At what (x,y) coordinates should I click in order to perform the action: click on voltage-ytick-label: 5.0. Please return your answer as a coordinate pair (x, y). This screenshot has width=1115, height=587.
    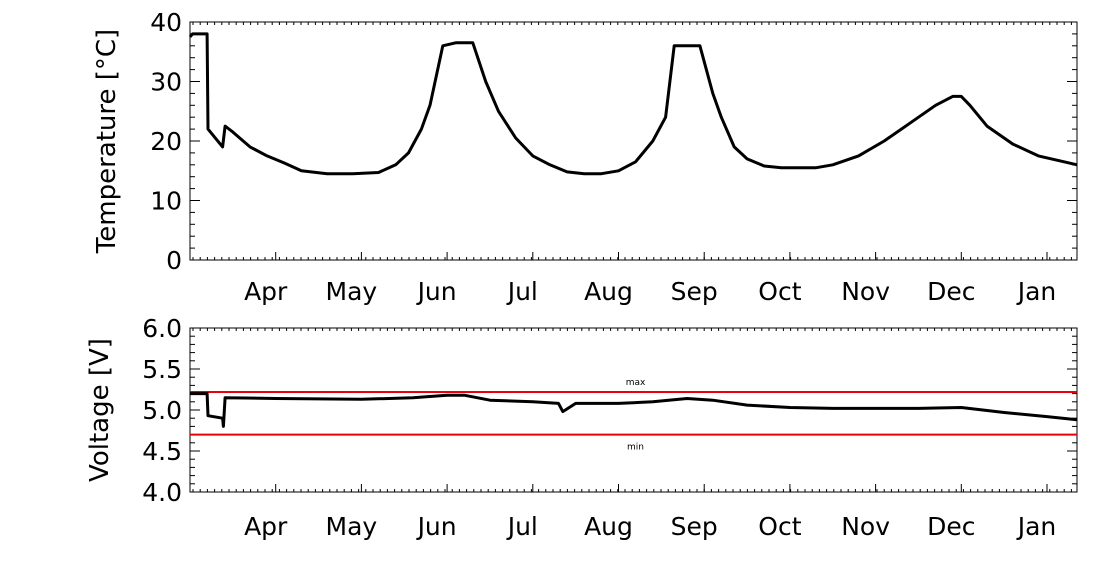
    Looking at the image, I should click on (162, 410).